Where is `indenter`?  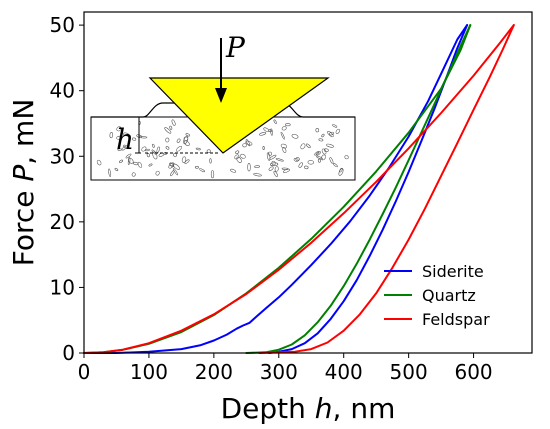 indenter is located at coordinates (239, 115).